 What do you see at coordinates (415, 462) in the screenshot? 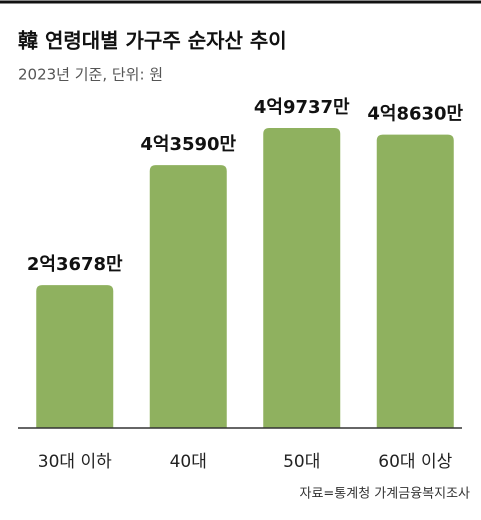
I see `x-tick-label: 60대 이상` at bounding box center [415, 462].